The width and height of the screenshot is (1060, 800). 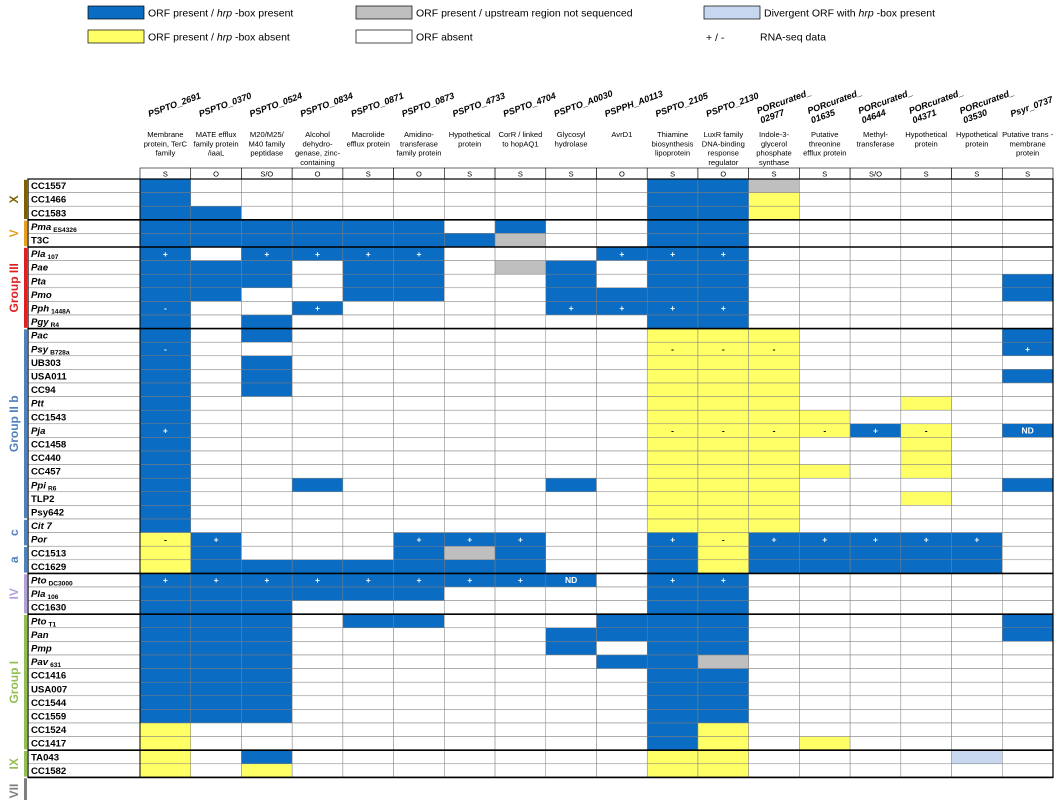 I want to click on strain-name: CC440, so click(x=46, y=458).